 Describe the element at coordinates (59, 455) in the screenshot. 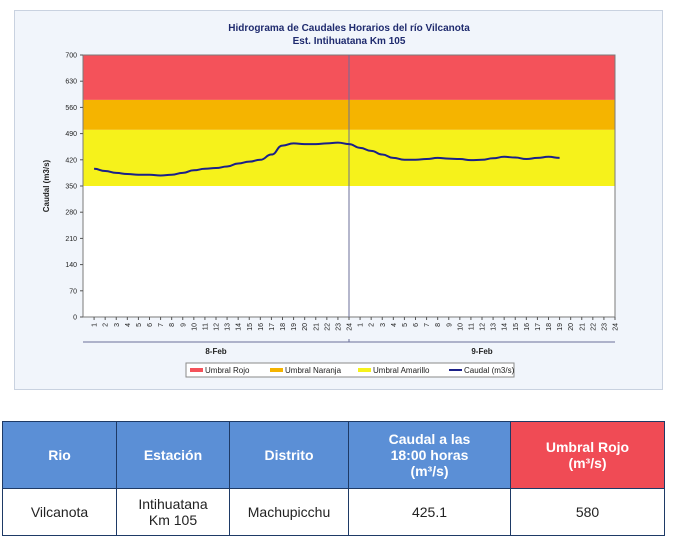

I see `header-rio: Rio` at that location.